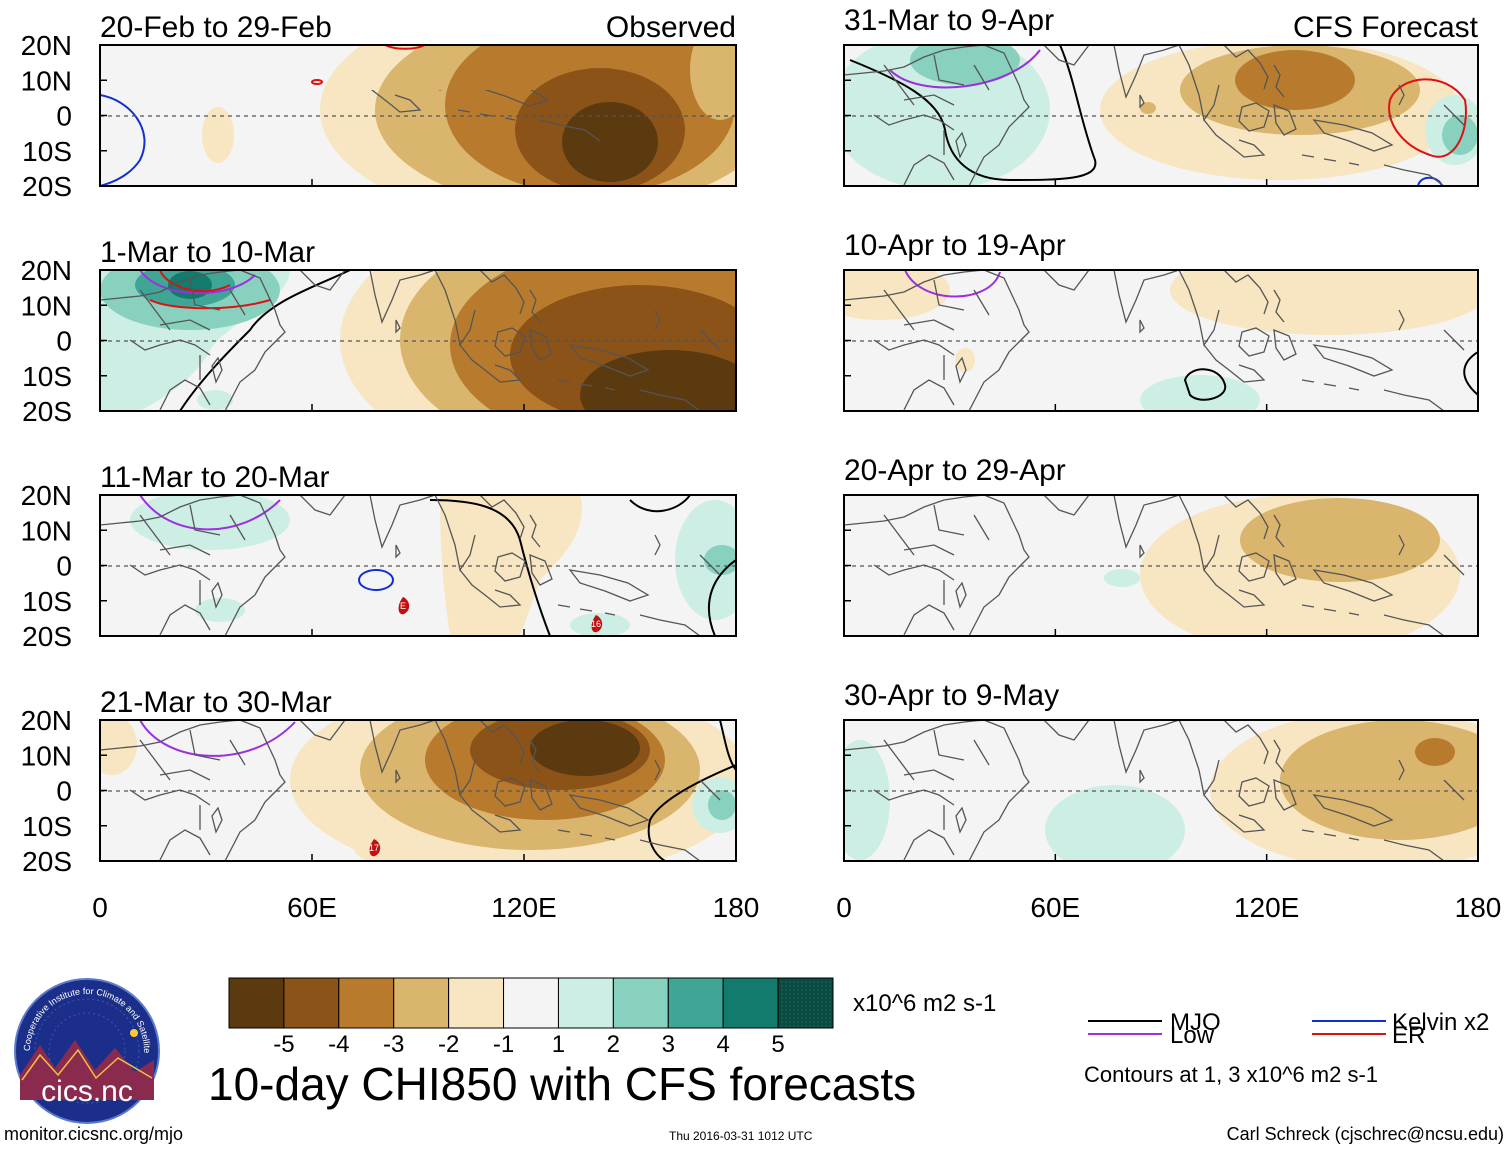 Image resolution: width=1510 pixels, height=1149 pixels. Describe the element at coordinates (216, 702) in the screenshot. I see `panel-title-observed-4: 21-Mar to 30-Mar` at that location.